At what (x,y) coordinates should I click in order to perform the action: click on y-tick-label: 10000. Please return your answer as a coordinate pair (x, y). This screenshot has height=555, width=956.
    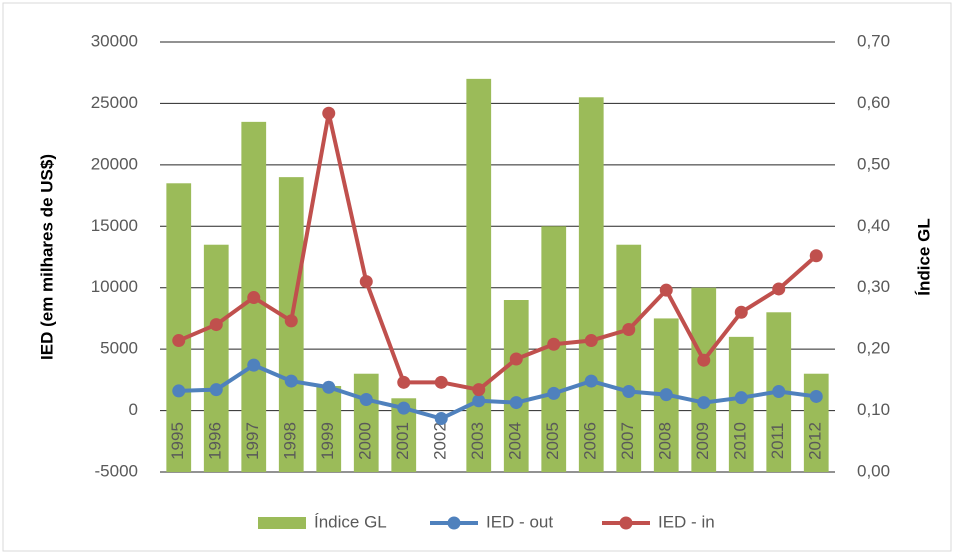
    Looking at the image, I should click on (114, 286).